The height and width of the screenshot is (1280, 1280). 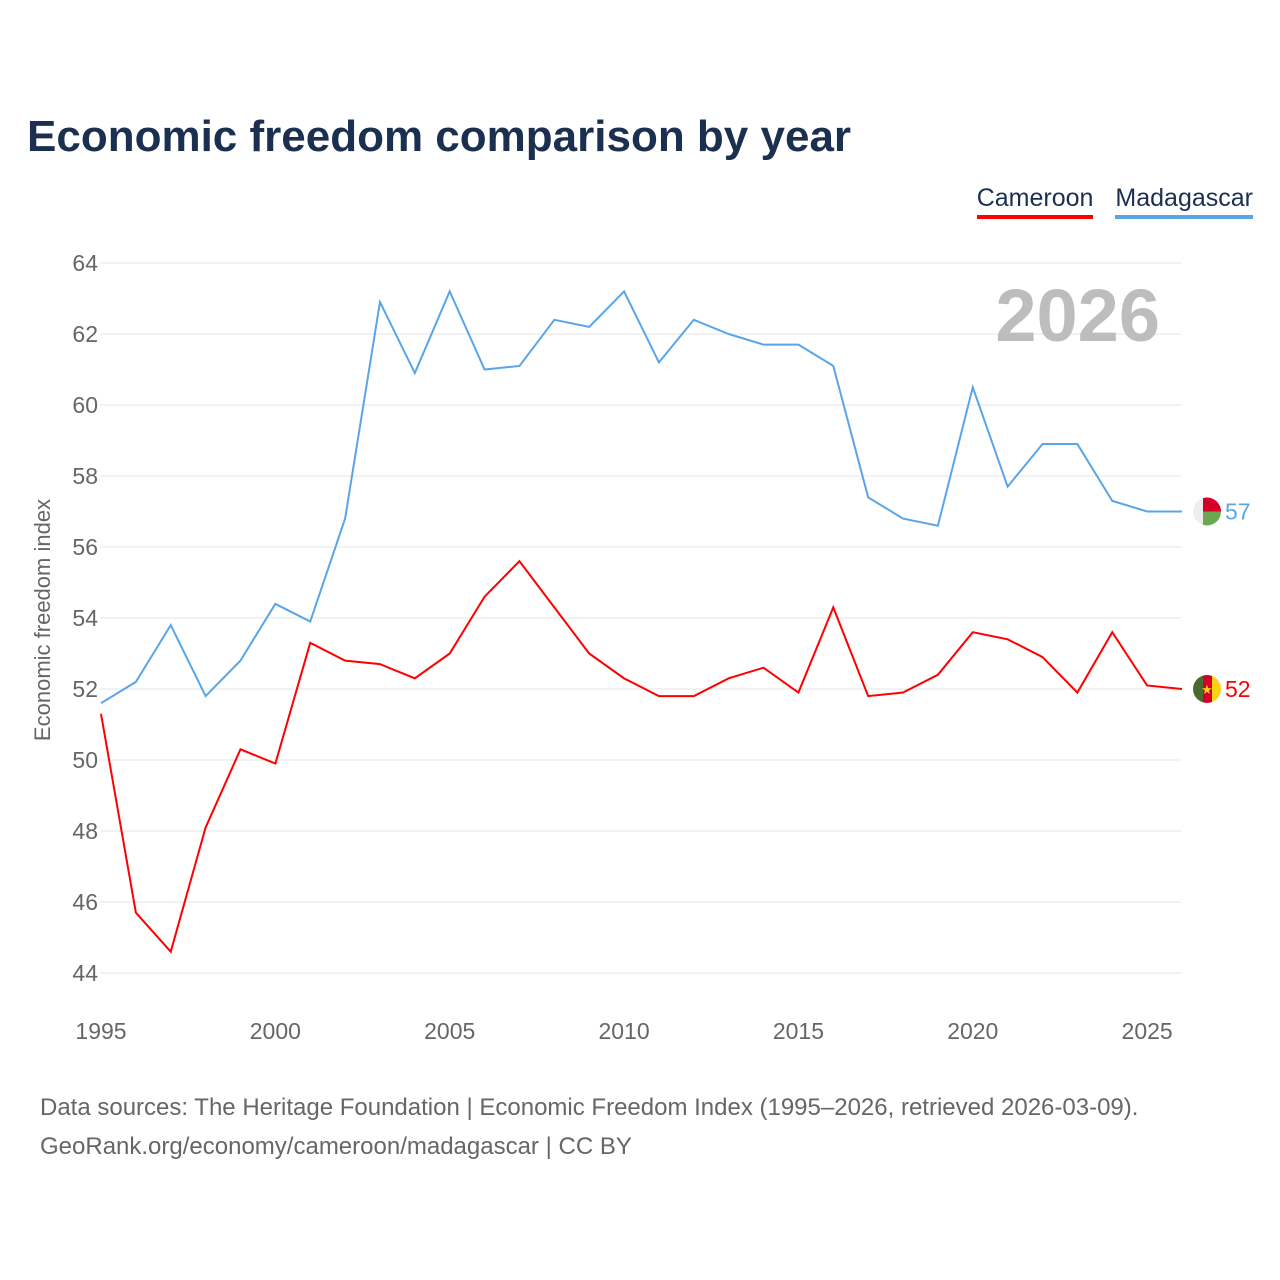 What do you see at coordinates (1035, 201) in the screenshot?
I see `legend-cameroon: Cameroon` at bounding box center [1035, 201].